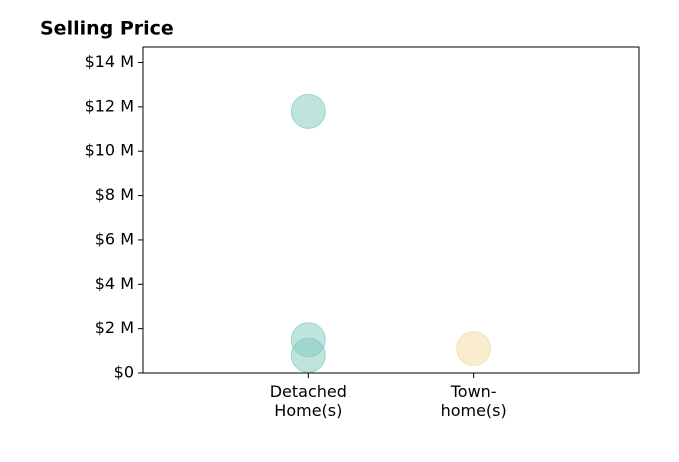 The height and width of the screenshot is (462, 679). What do you see at coordinates (114, 238) in the screenshot?
I see `y-tick-label: $6 M` at bounding box center [114, 238].